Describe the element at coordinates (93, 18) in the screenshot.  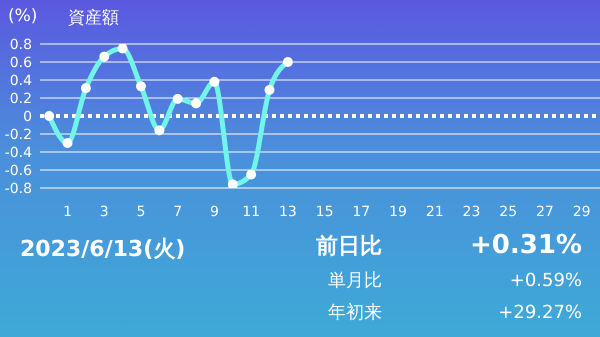
I see `chart-title: 資産額` at that location.